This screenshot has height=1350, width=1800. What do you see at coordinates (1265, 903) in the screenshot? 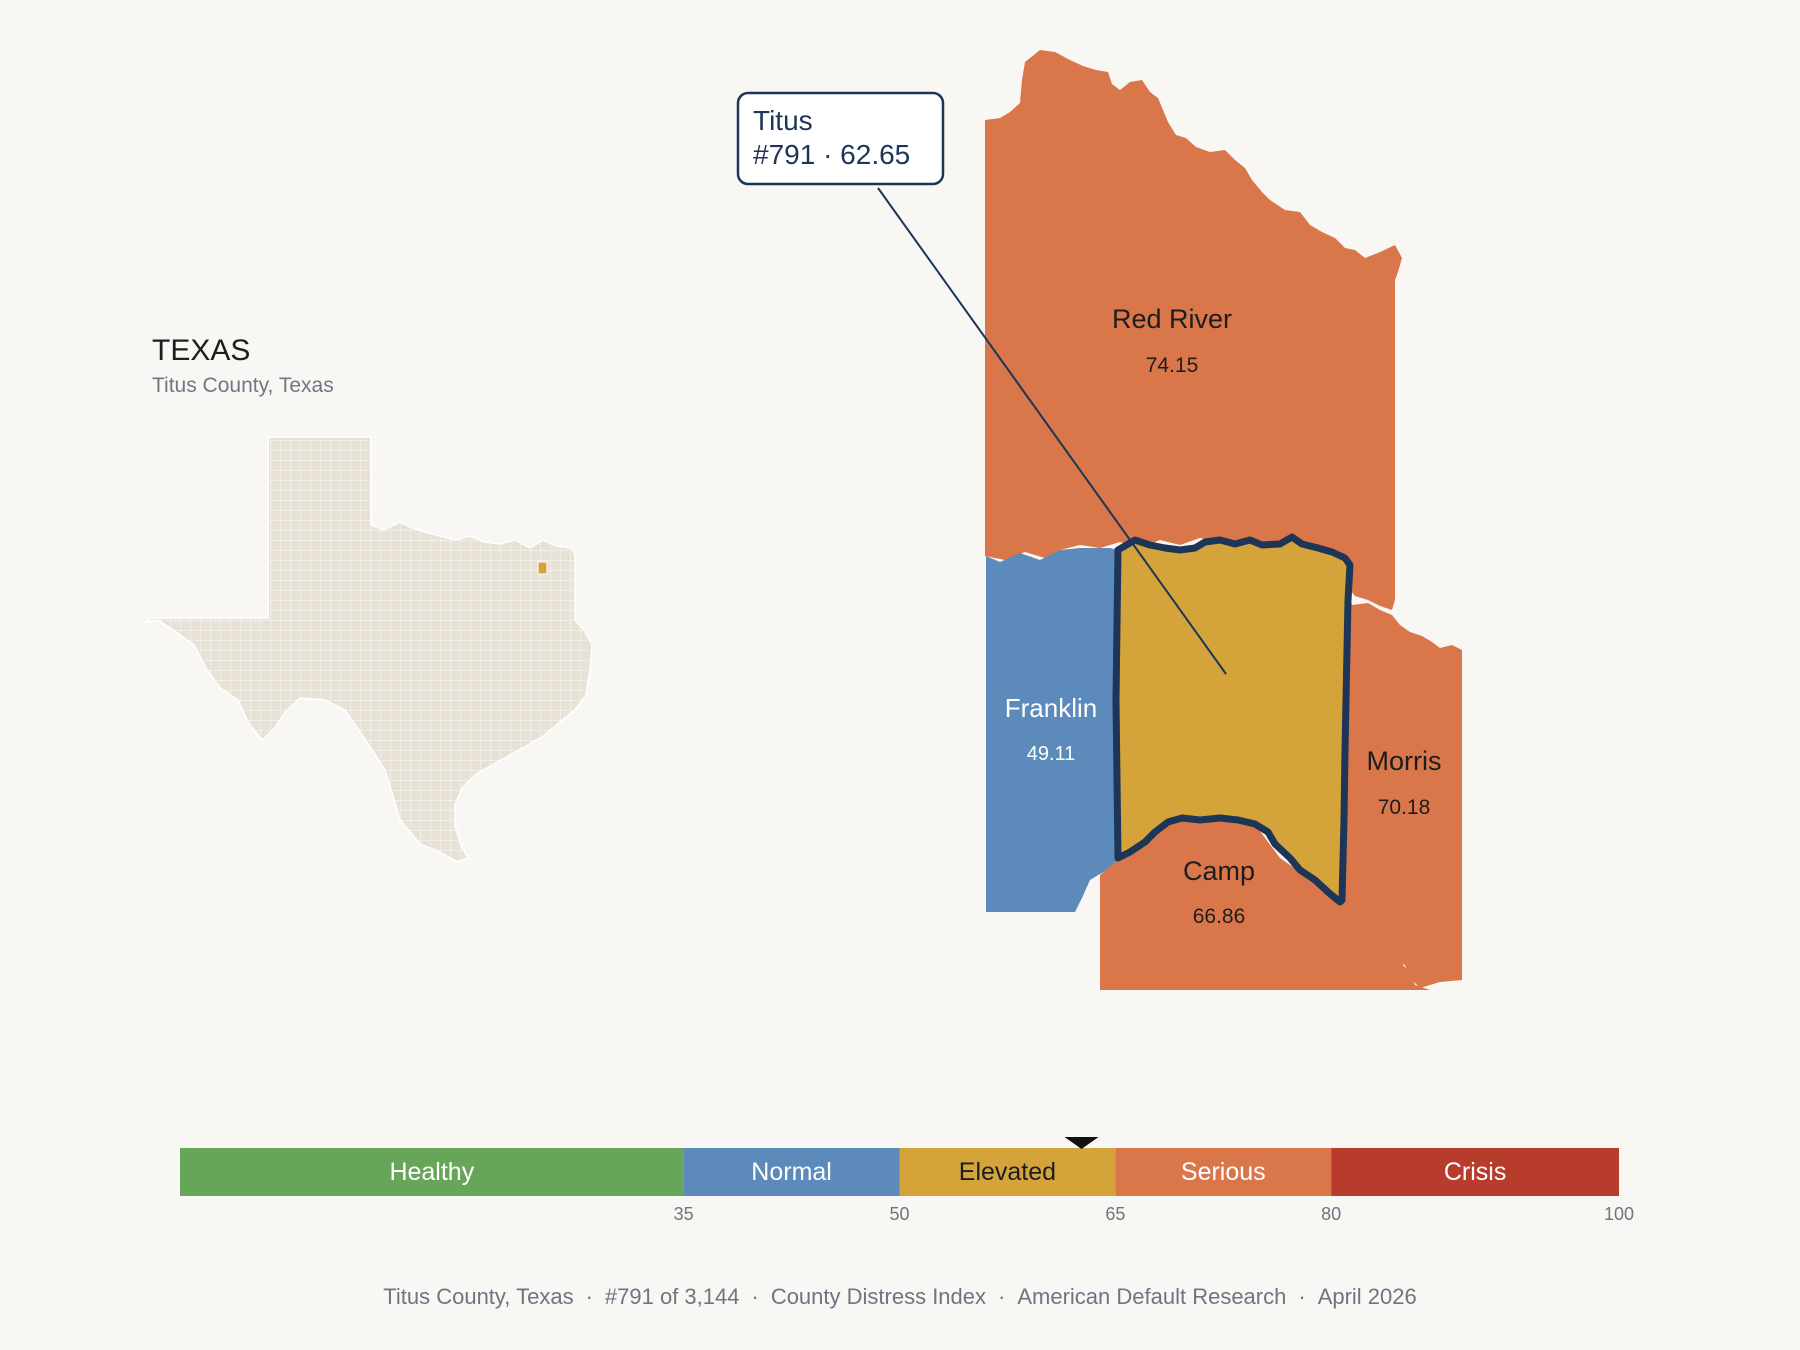
I see `county-camp` at bounding box center [1265, 903].